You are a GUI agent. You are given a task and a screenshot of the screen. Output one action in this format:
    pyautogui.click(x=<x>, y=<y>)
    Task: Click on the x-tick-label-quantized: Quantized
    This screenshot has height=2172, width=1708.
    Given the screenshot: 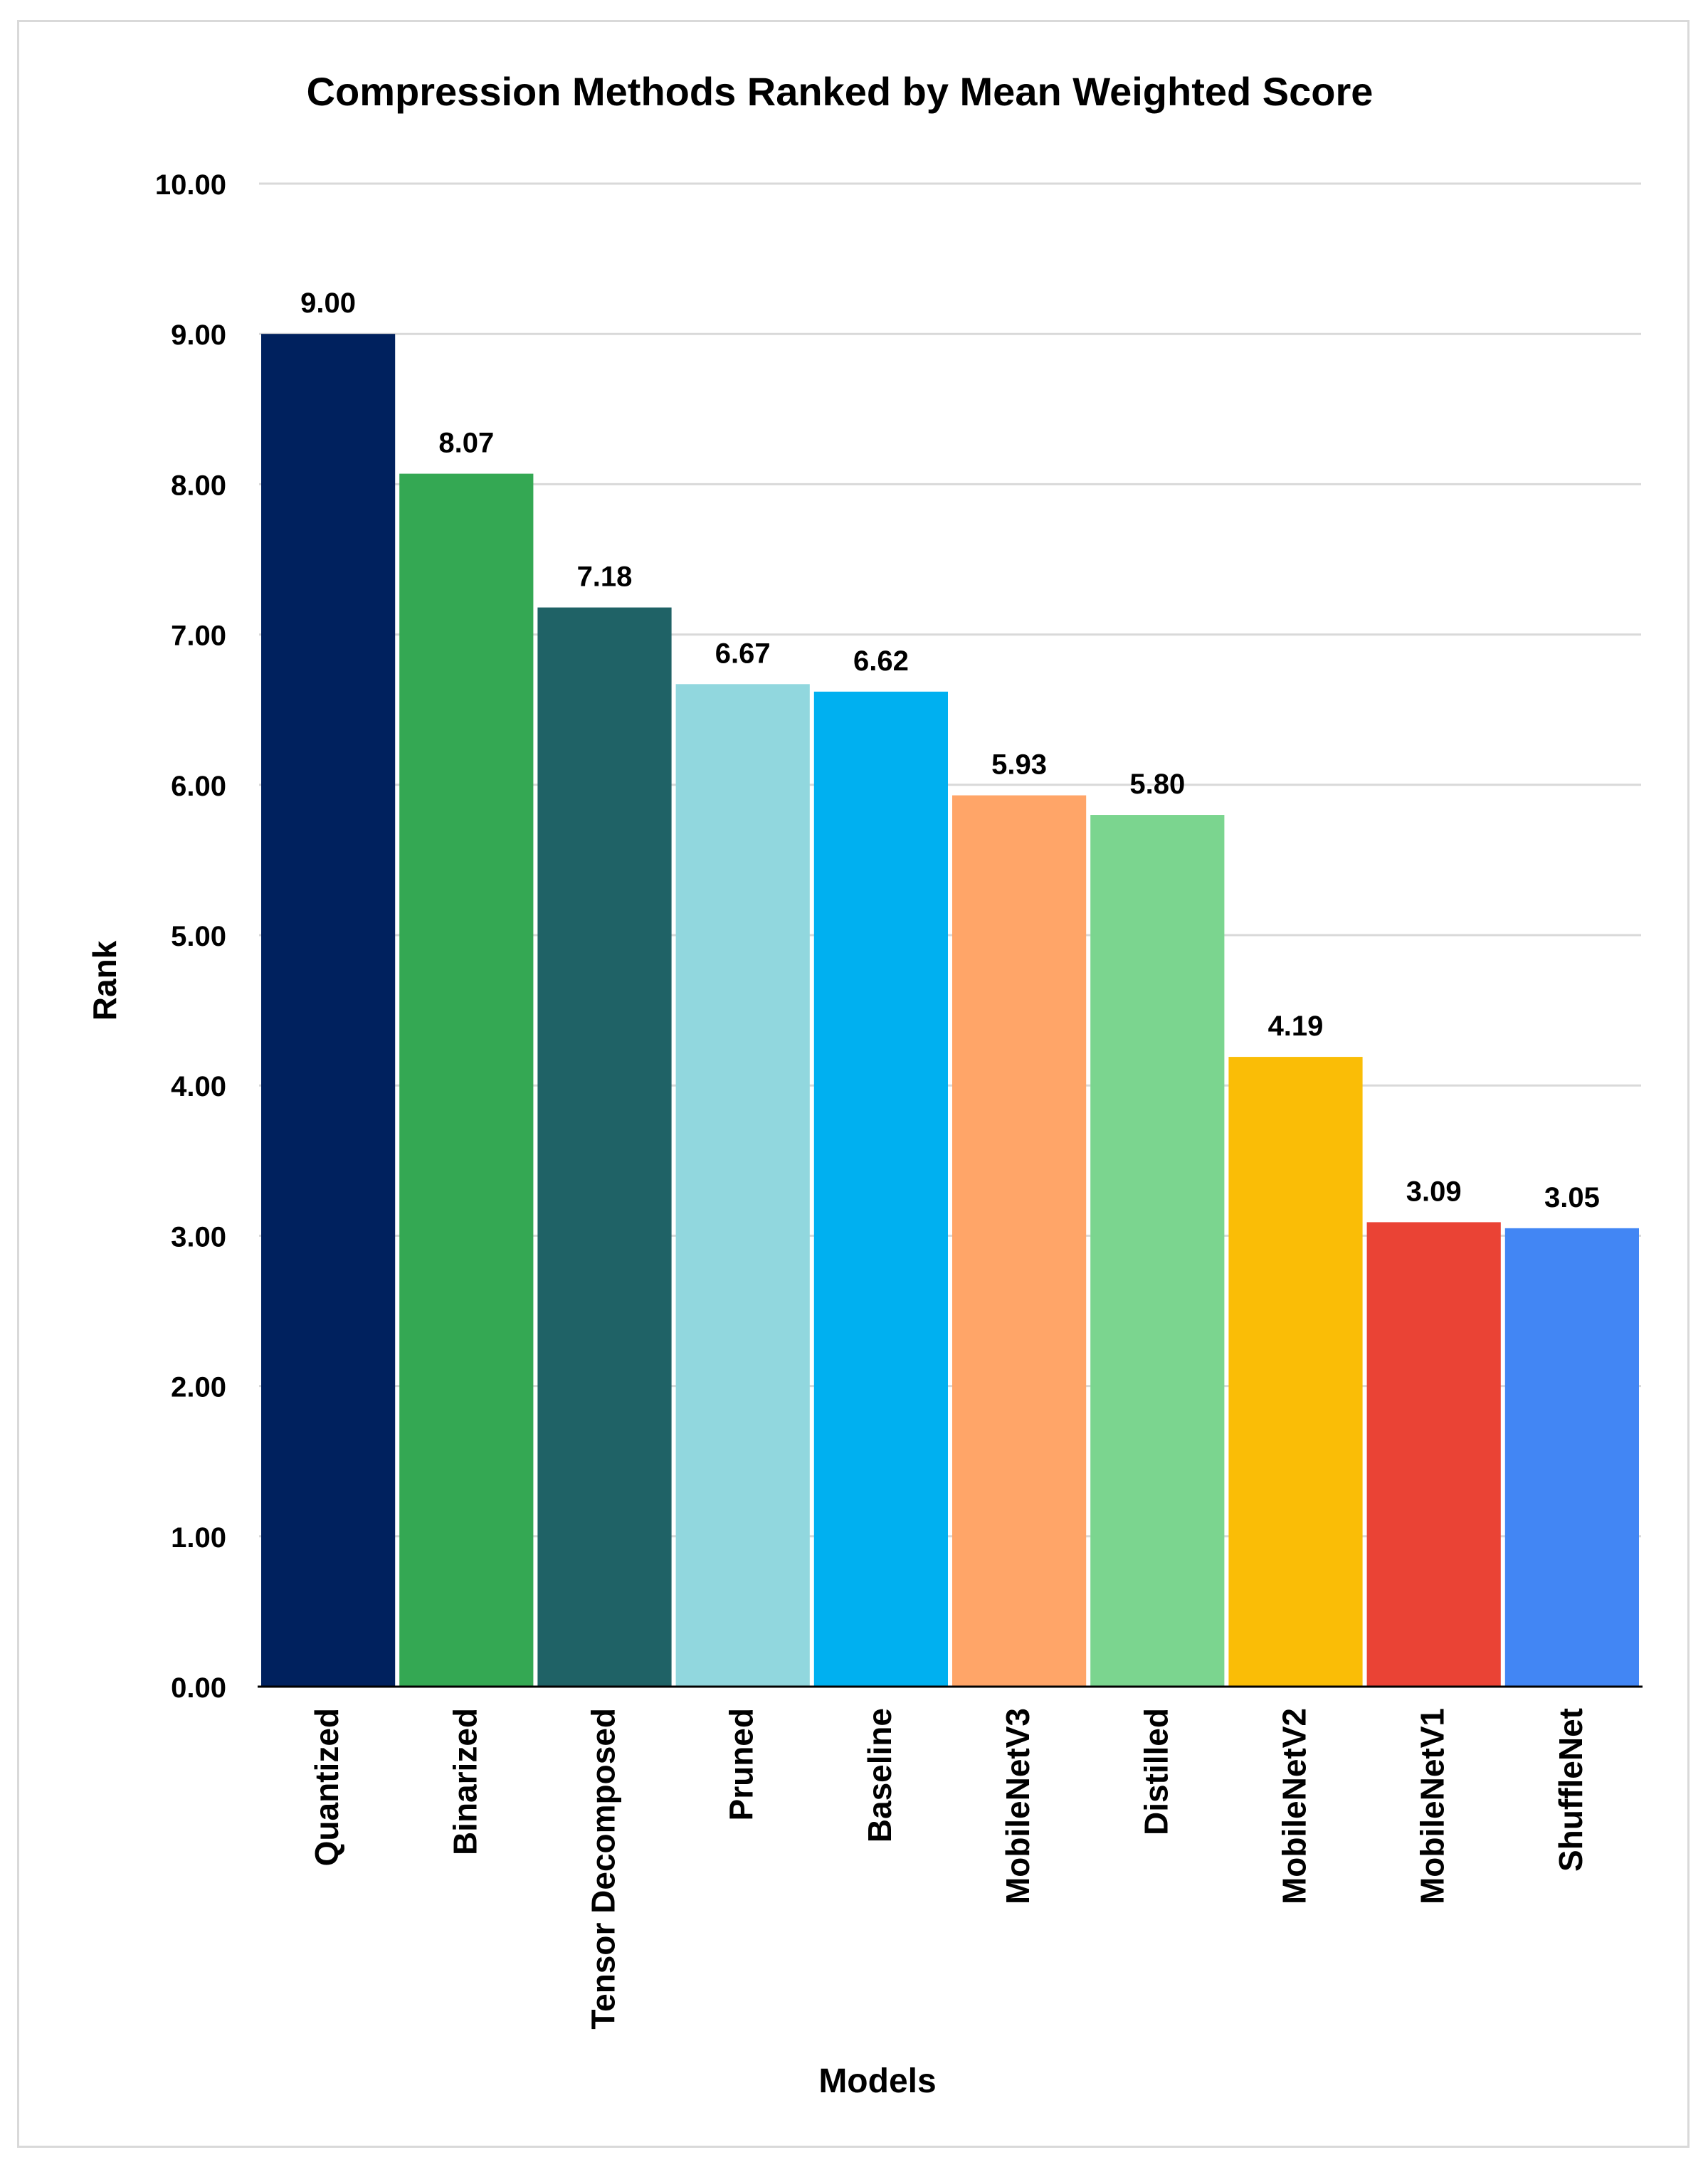 What is the action you would take?
    pyautogui.click(x=326, y=1787)
    